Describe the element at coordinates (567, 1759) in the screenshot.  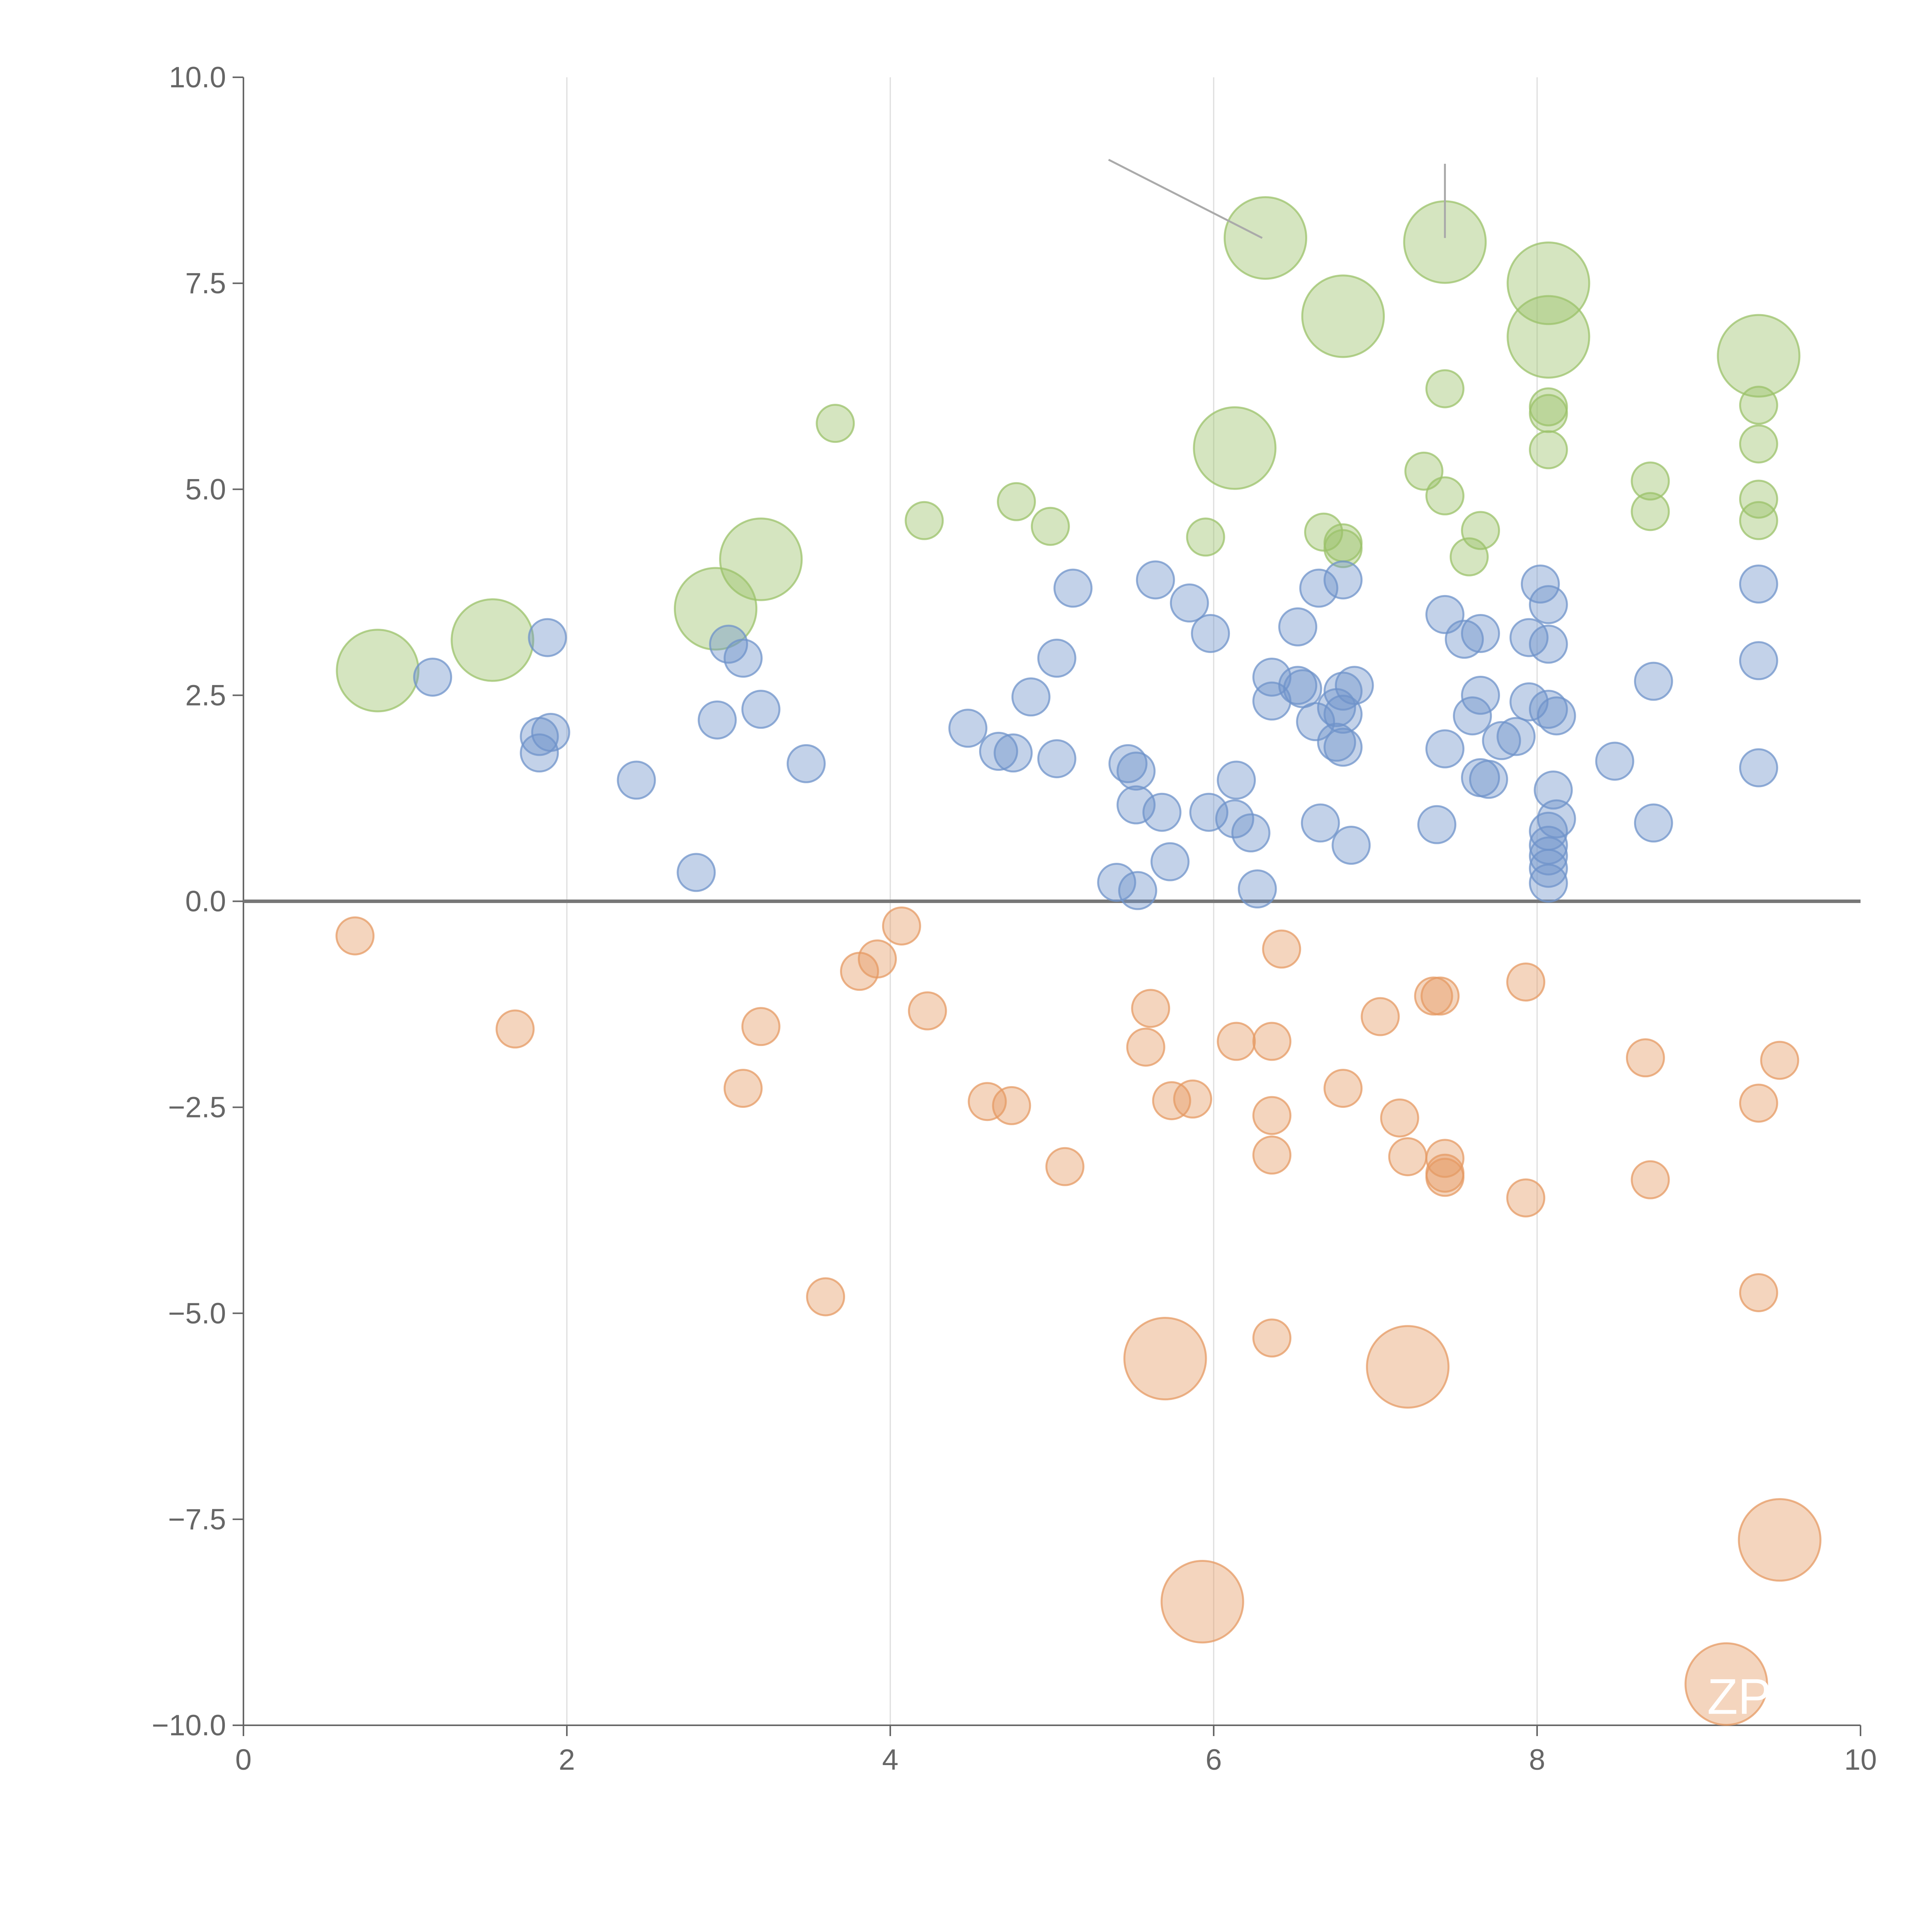
I see `x-tick-label: 2` at that location.